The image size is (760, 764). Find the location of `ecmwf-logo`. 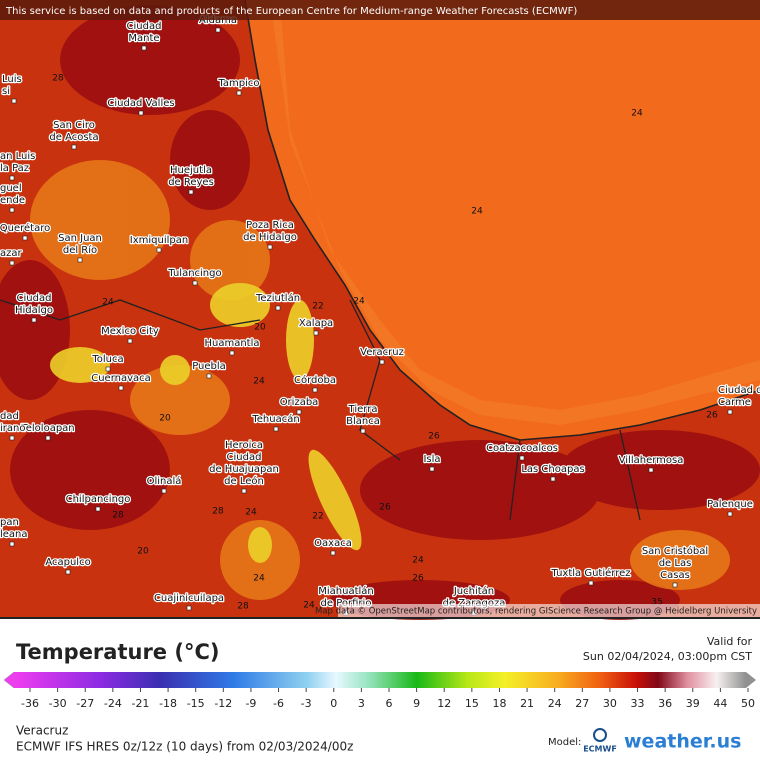

ecmwf-logo is located at coordinates (600, 735).